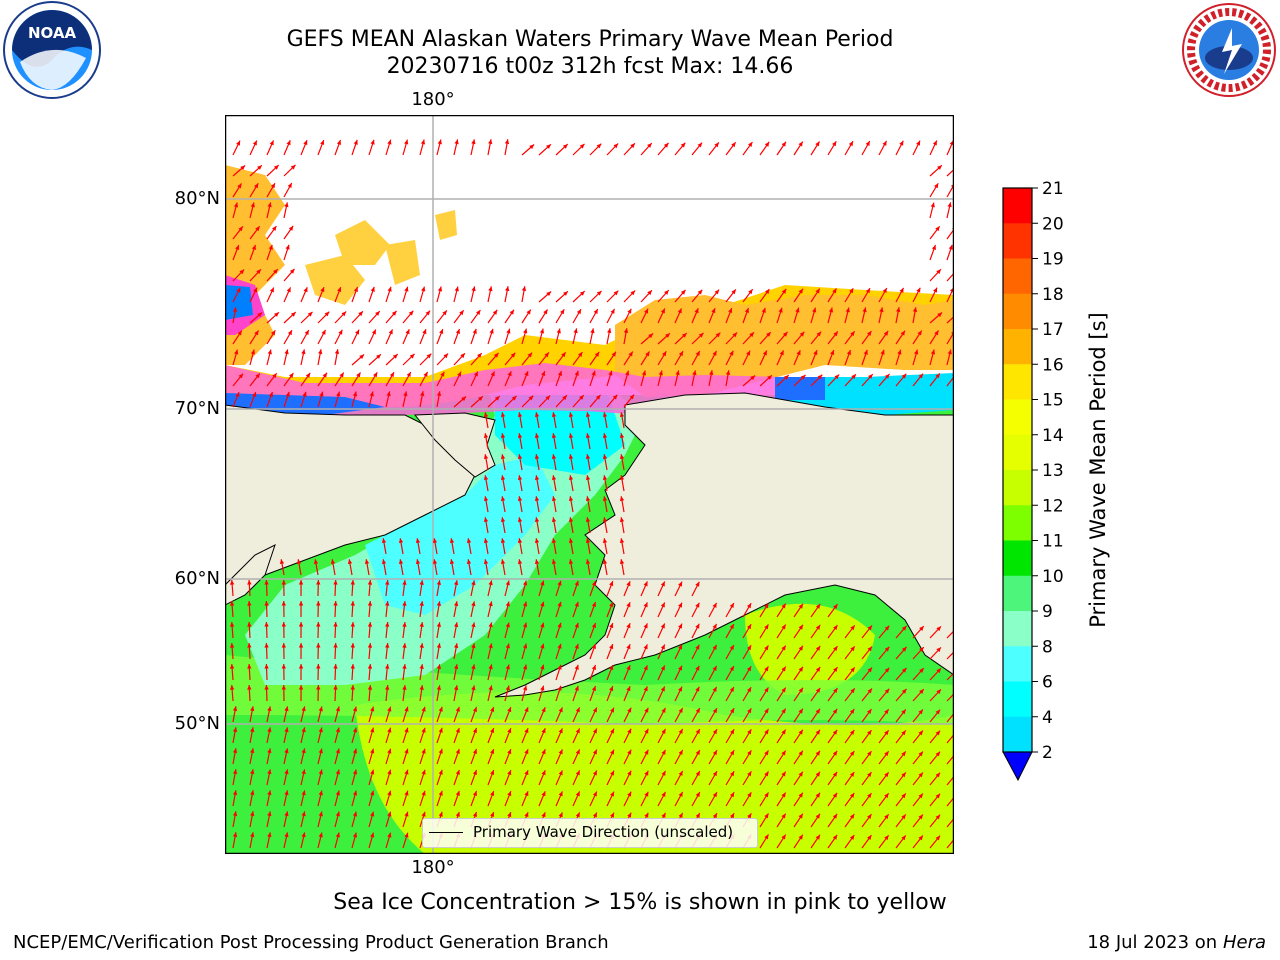 The height and width of the screenshot is (960, 1280). What do you see at coordinates (1053, 506) in the screenshot?
I see `colorbar-tick-label: 12` at bounding box center [1053, 506].